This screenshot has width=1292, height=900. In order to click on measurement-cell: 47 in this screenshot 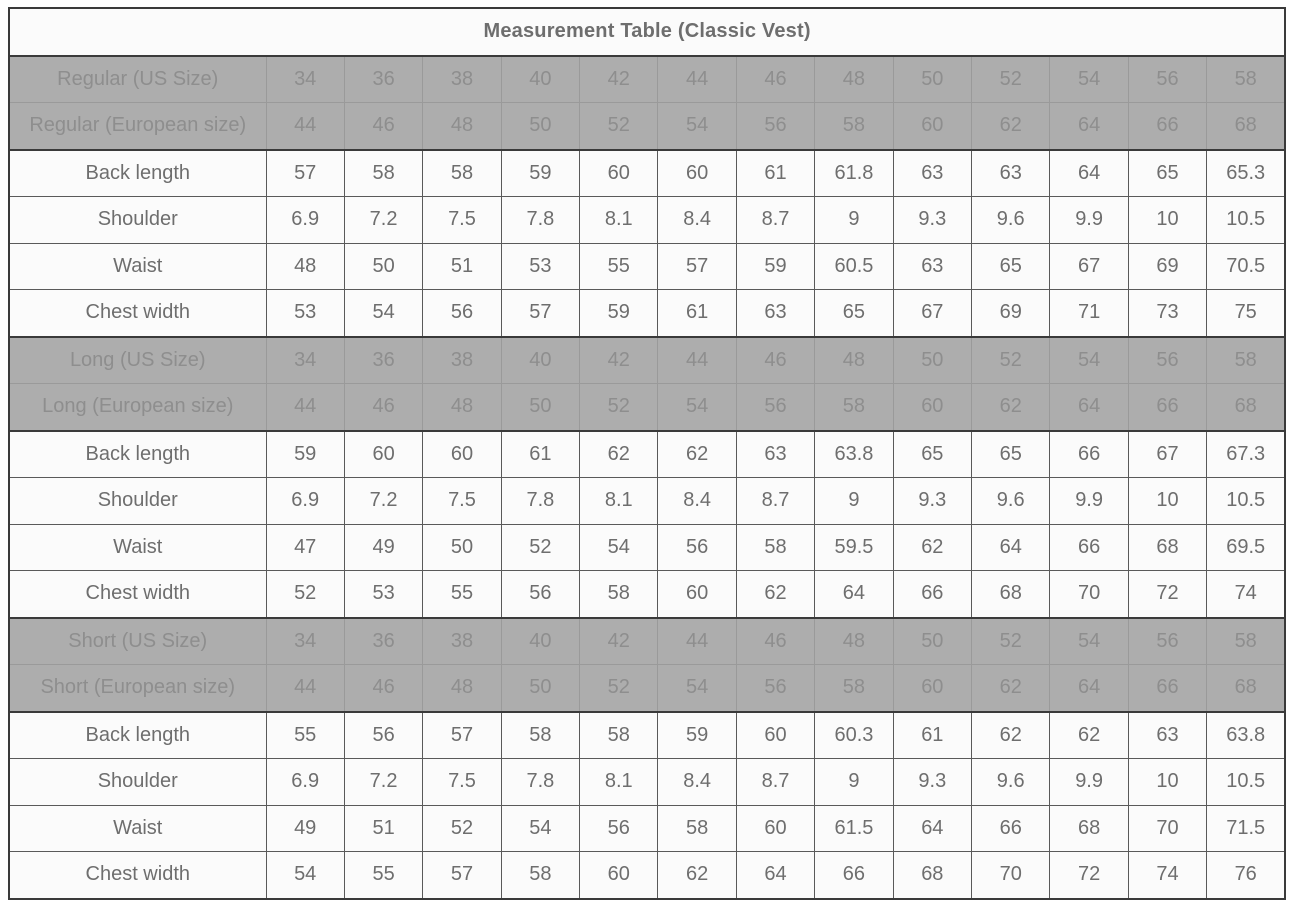, I will do `click(305, 547)`.